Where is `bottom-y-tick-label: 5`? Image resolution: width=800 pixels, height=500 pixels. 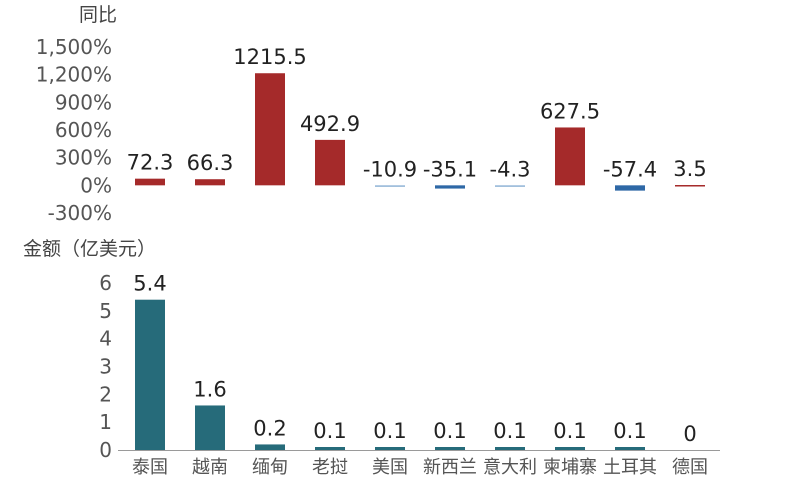 bottom-y-tick-label: 5 is located at coordinates (105, 311).